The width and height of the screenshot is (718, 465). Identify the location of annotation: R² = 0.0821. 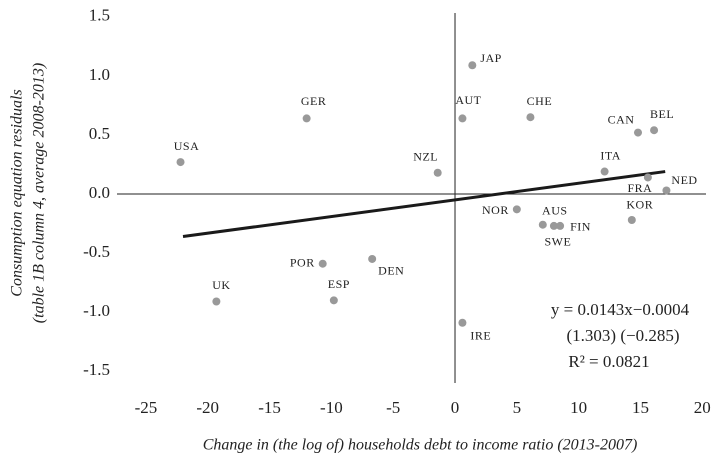
(608, 361).